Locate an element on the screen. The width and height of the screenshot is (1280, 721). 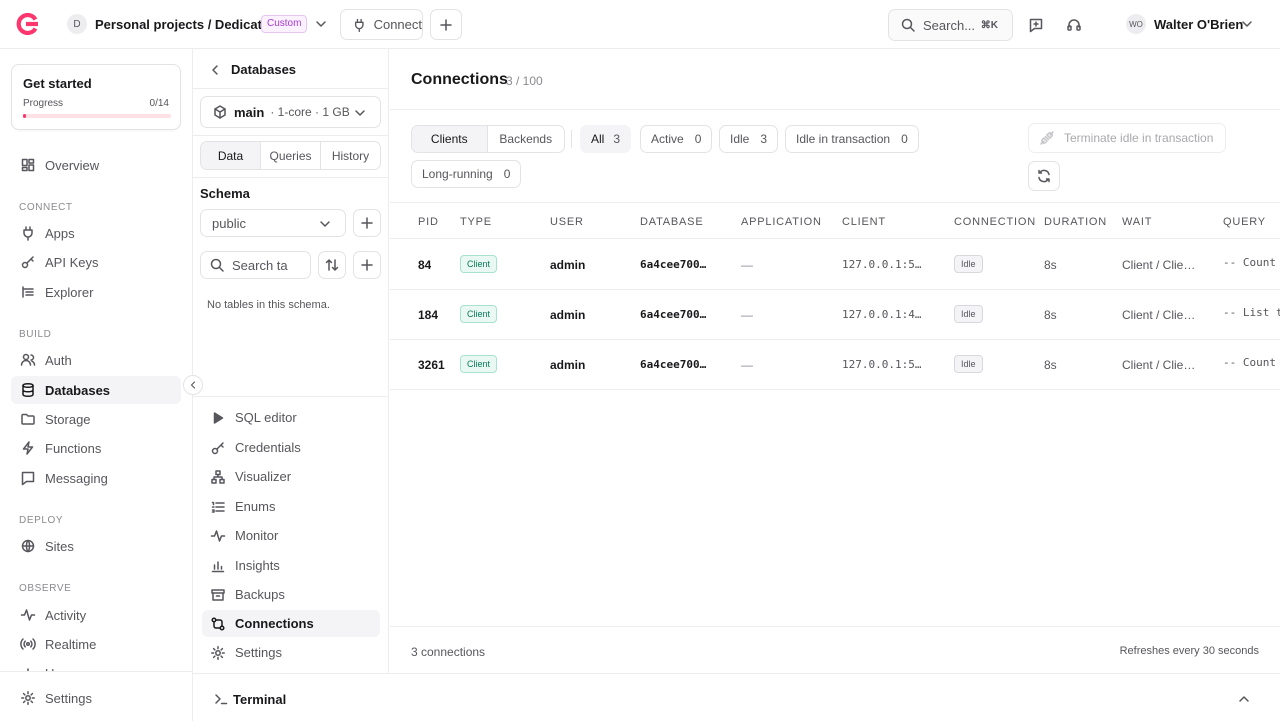
add-button is located at coordinates (446, 24).